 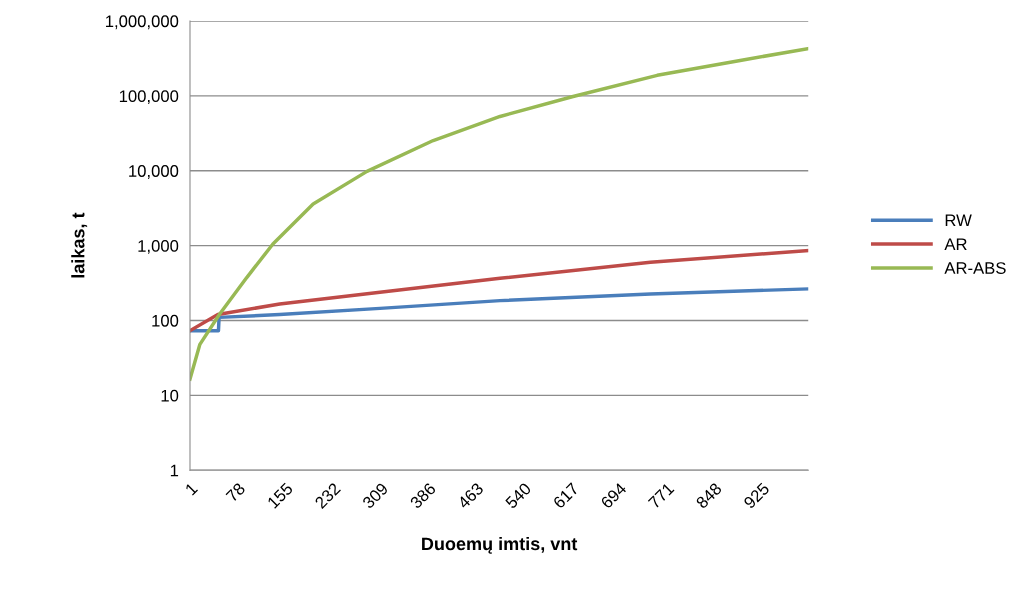 I want to click on x-tick-label: 232, so click(x=328, y=496).